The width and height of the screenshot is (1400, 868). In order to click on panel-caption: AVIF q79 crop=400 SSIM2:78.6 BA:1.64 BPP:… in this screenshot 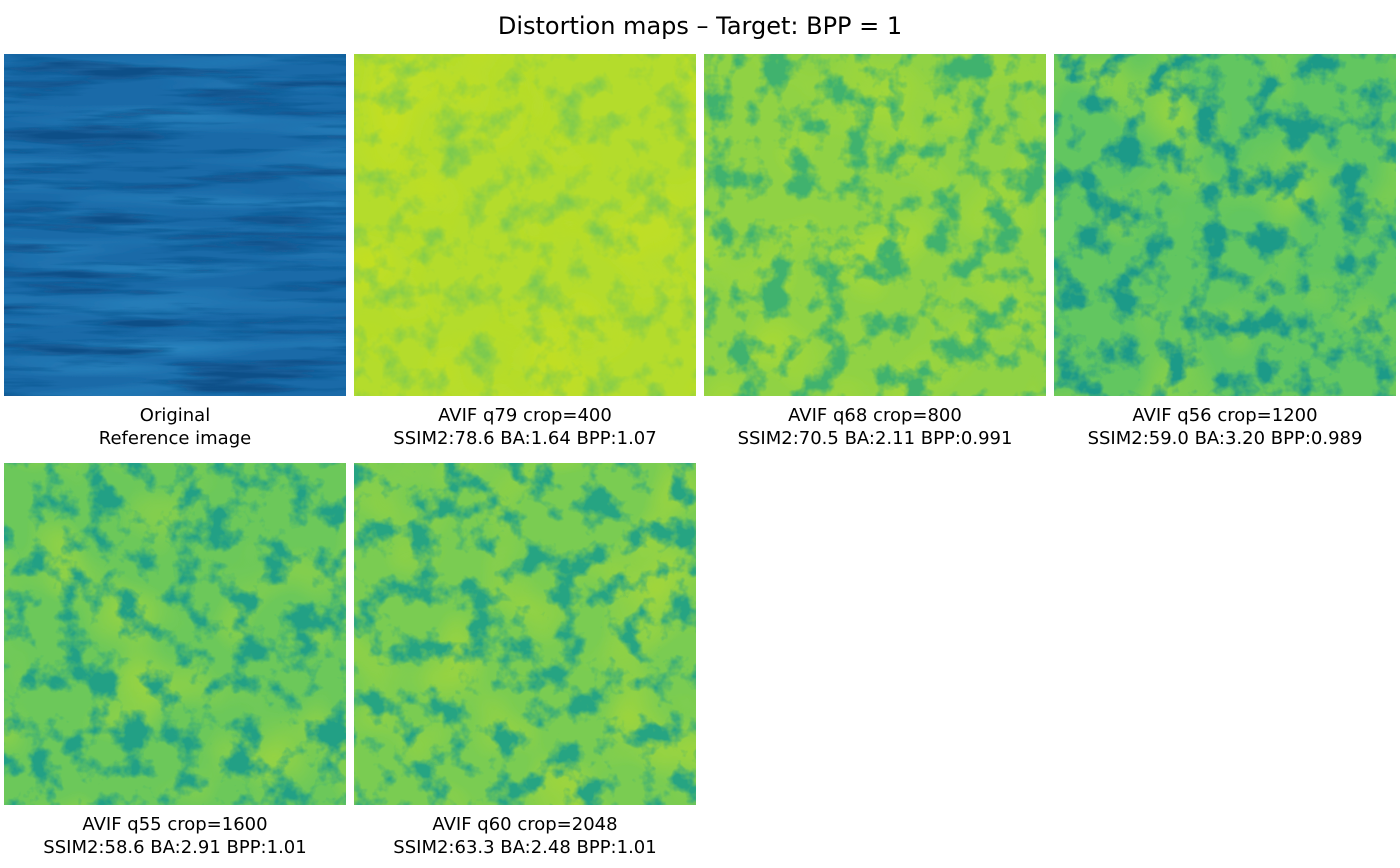, I will do `click(525, 427)`.